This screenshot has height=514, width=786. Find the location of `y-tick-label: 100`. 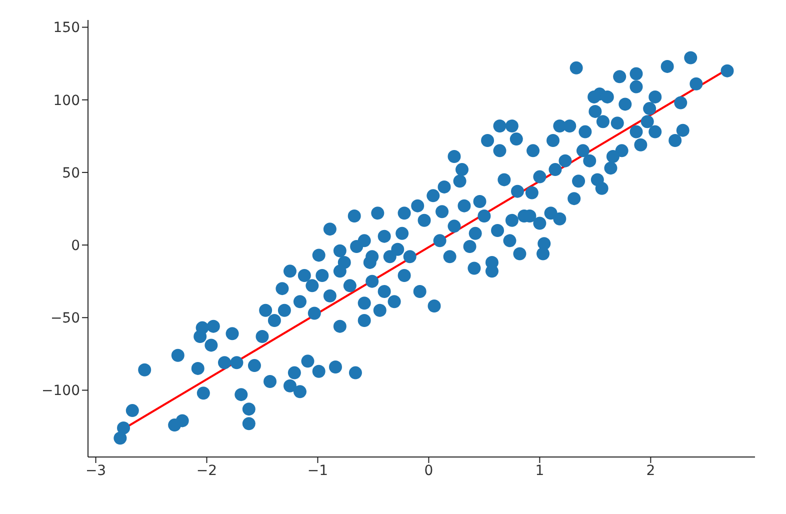

y-tick-label: 100 is located at coordinates (66, 100).